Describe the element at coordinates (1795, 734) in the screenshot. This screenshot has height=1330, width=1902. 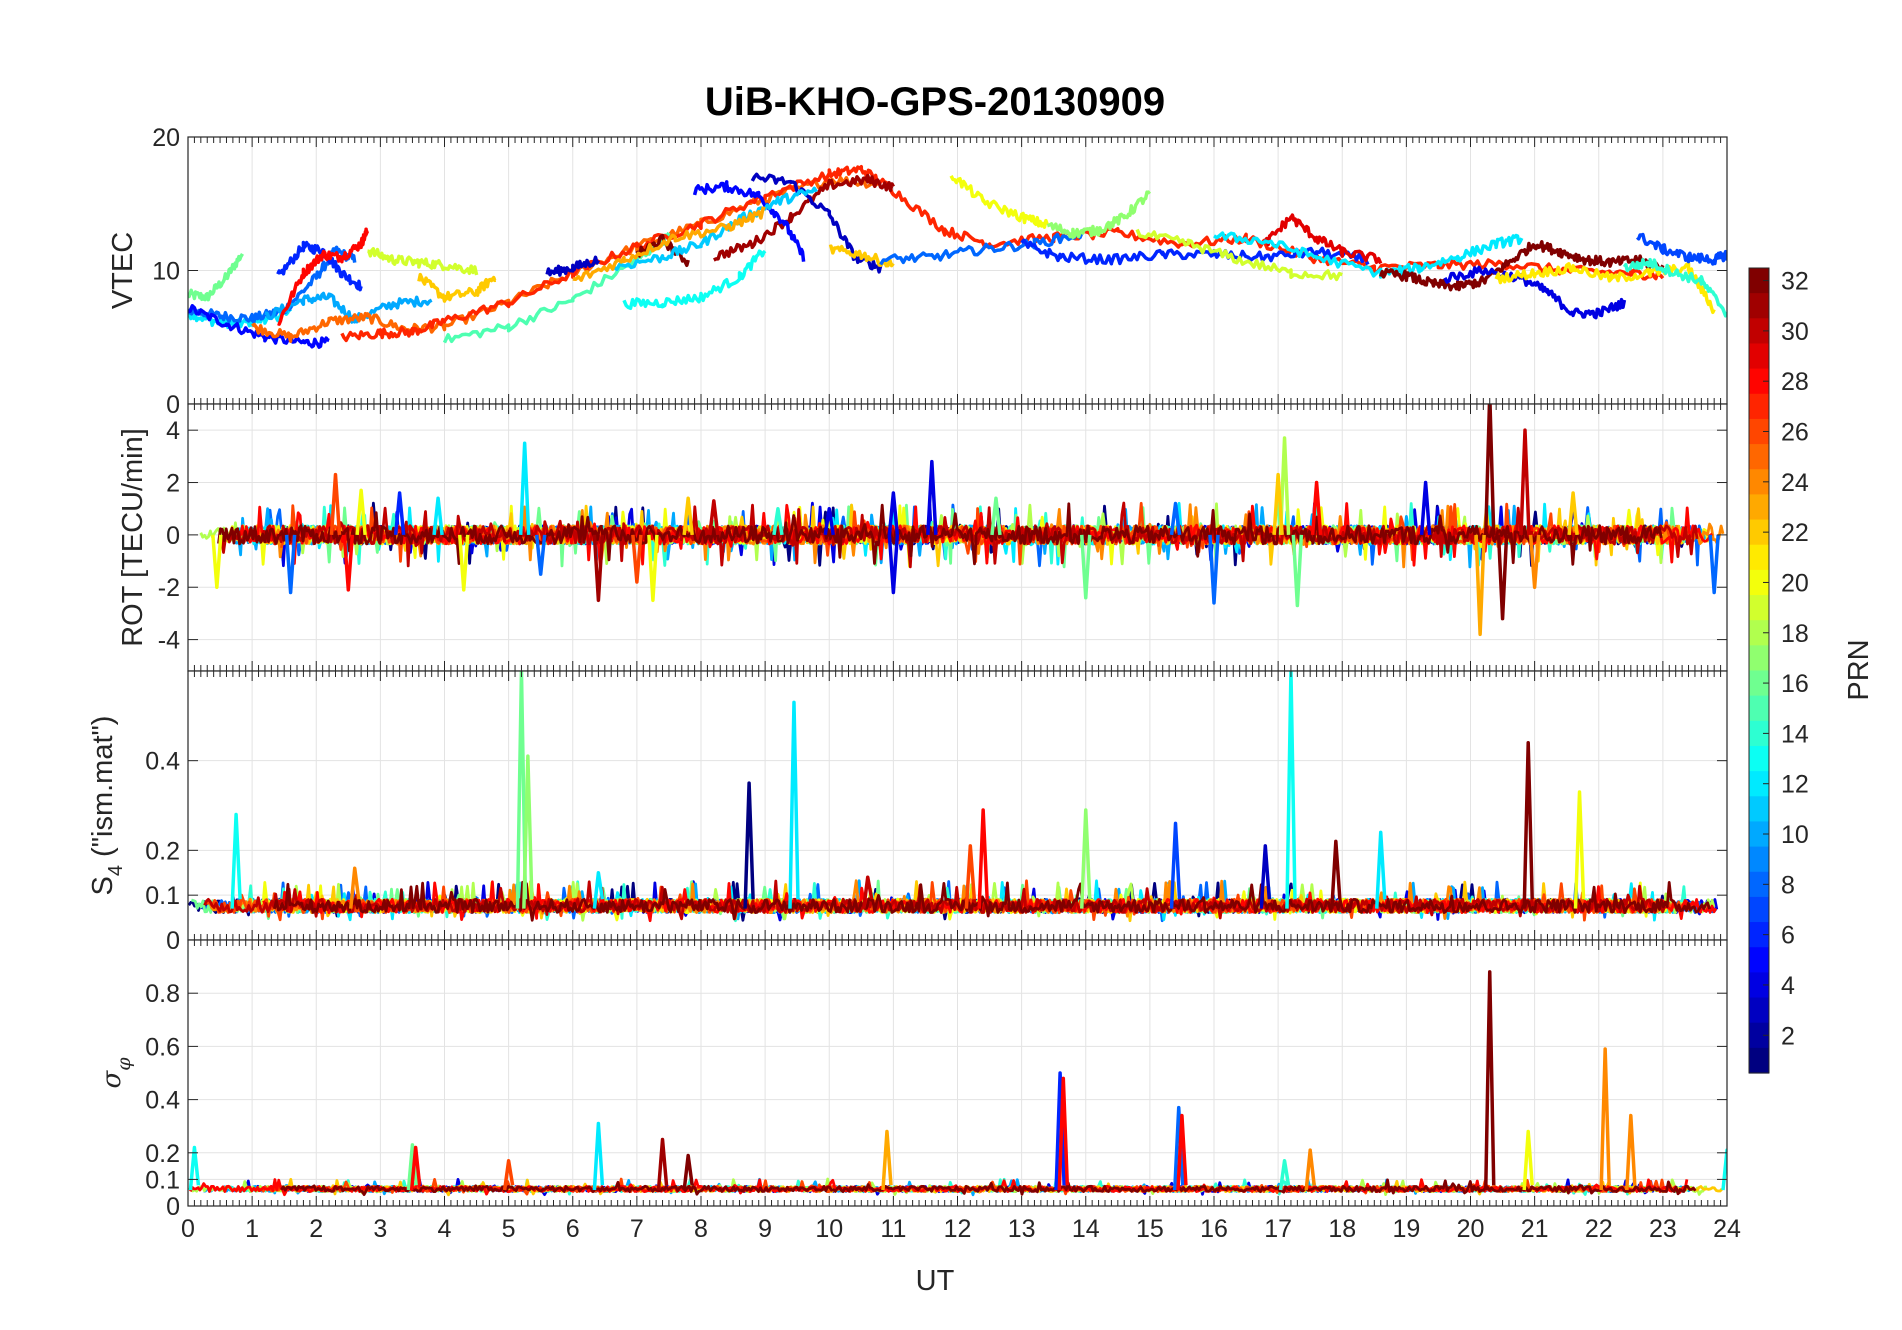
I see `colorbar-tick-label: 14` at that location.